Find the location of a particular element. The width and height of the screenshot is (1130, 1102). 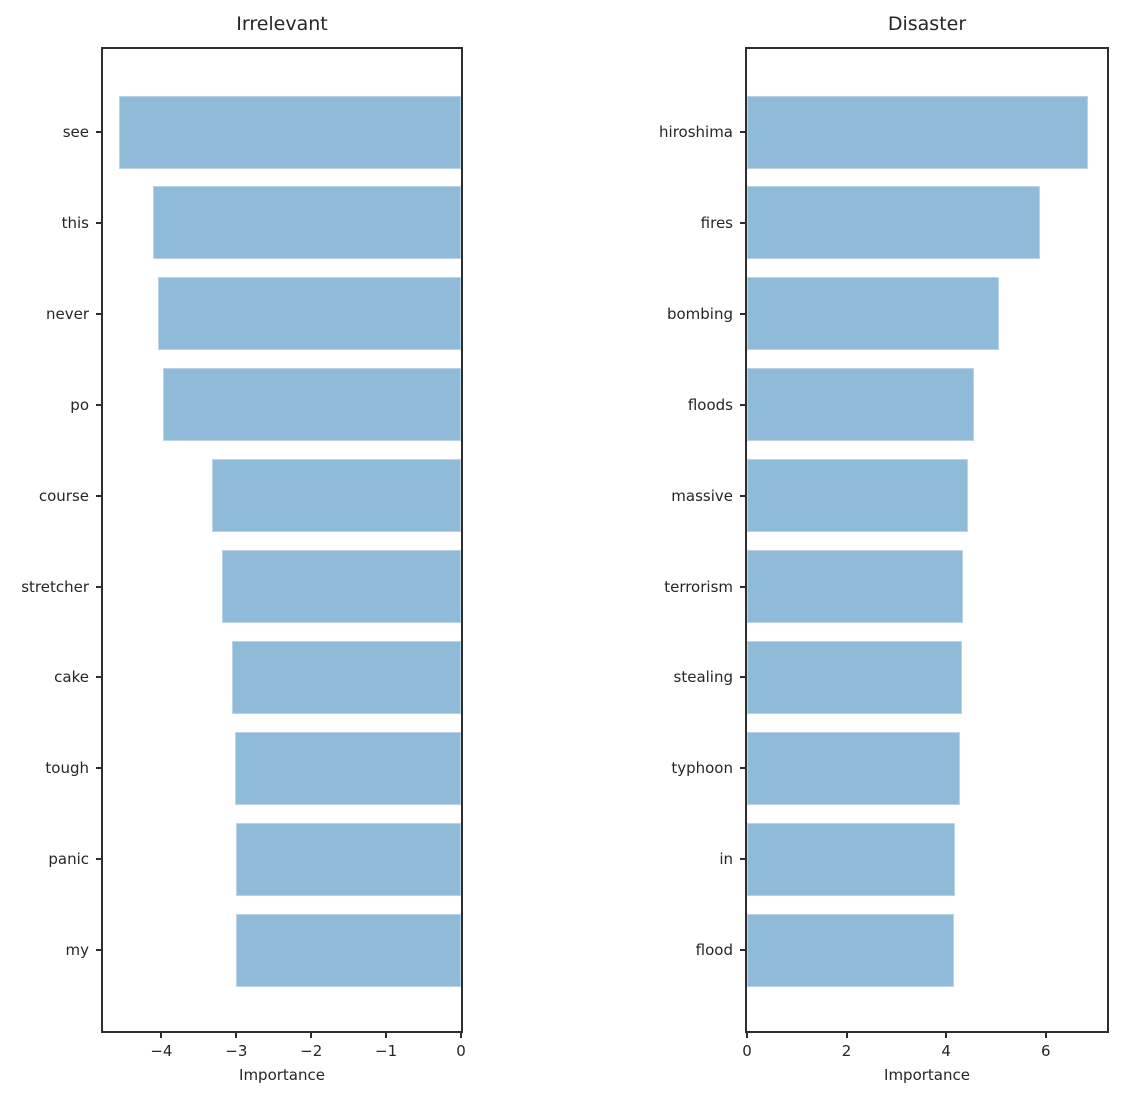

x-tick-label: −4 is located at coordinates (161, 1051).